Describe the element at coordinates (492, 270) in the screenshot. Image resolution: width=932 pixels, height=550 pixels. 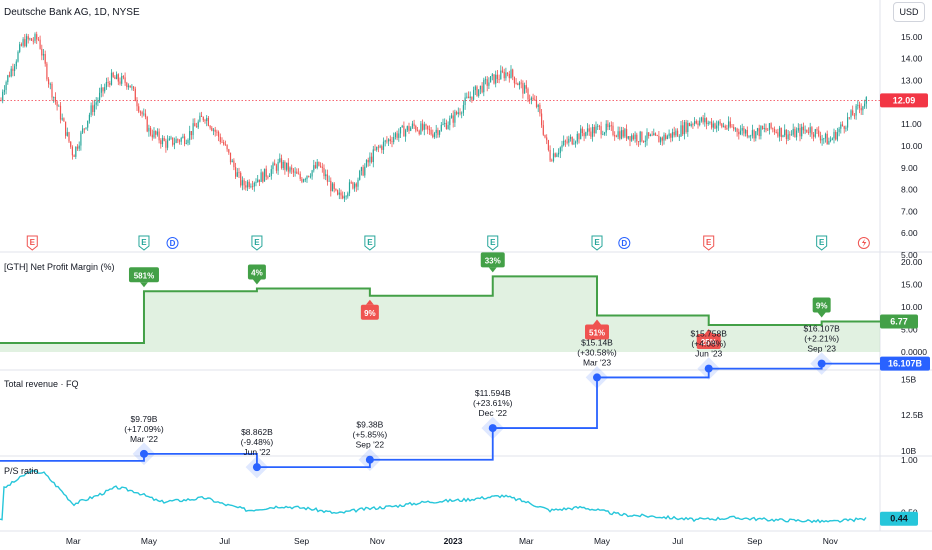
I see `label-pointer` at that location.